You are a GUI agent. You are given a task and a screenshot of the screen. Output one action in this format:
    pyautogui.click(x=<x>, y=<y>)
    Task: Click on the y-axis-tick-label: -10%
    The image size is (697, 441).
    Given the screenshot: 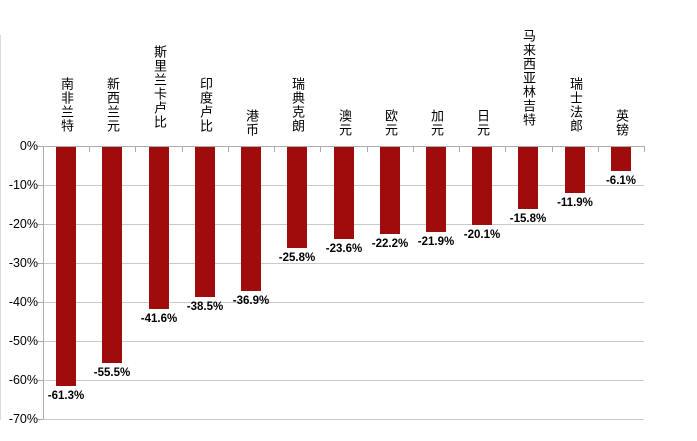 What is the action you would take?
    pyautogui.click(x=23, y=185)
    